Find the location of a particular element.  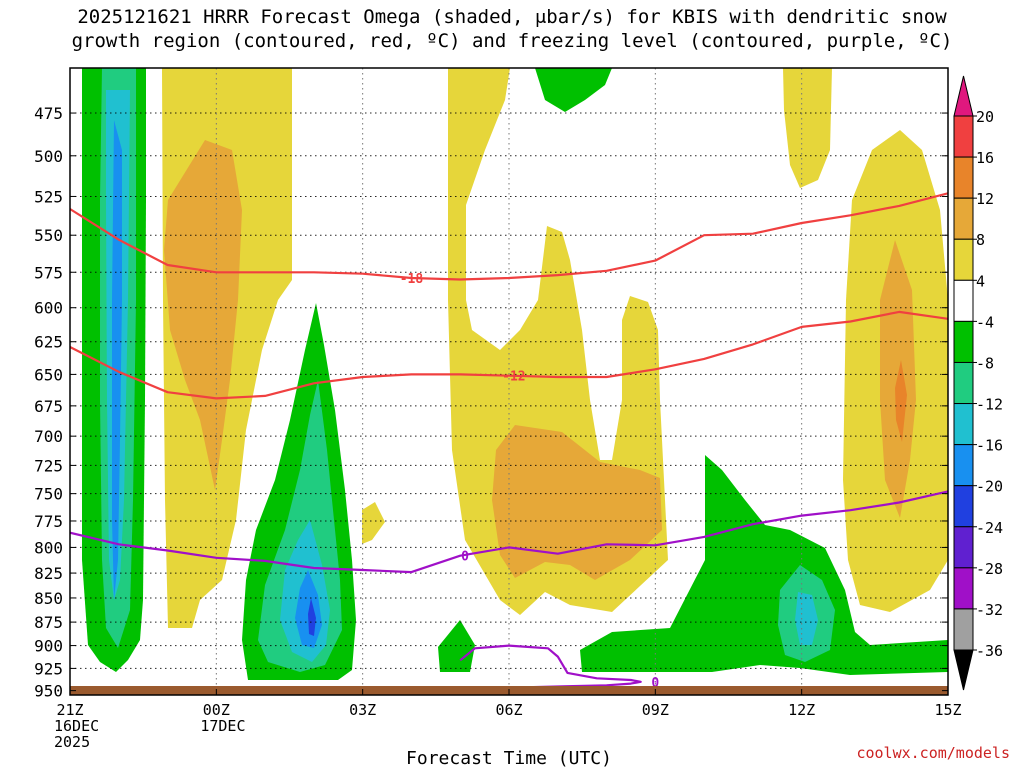

y-tick-label-750: 750 is located at coordinates (48, 494).